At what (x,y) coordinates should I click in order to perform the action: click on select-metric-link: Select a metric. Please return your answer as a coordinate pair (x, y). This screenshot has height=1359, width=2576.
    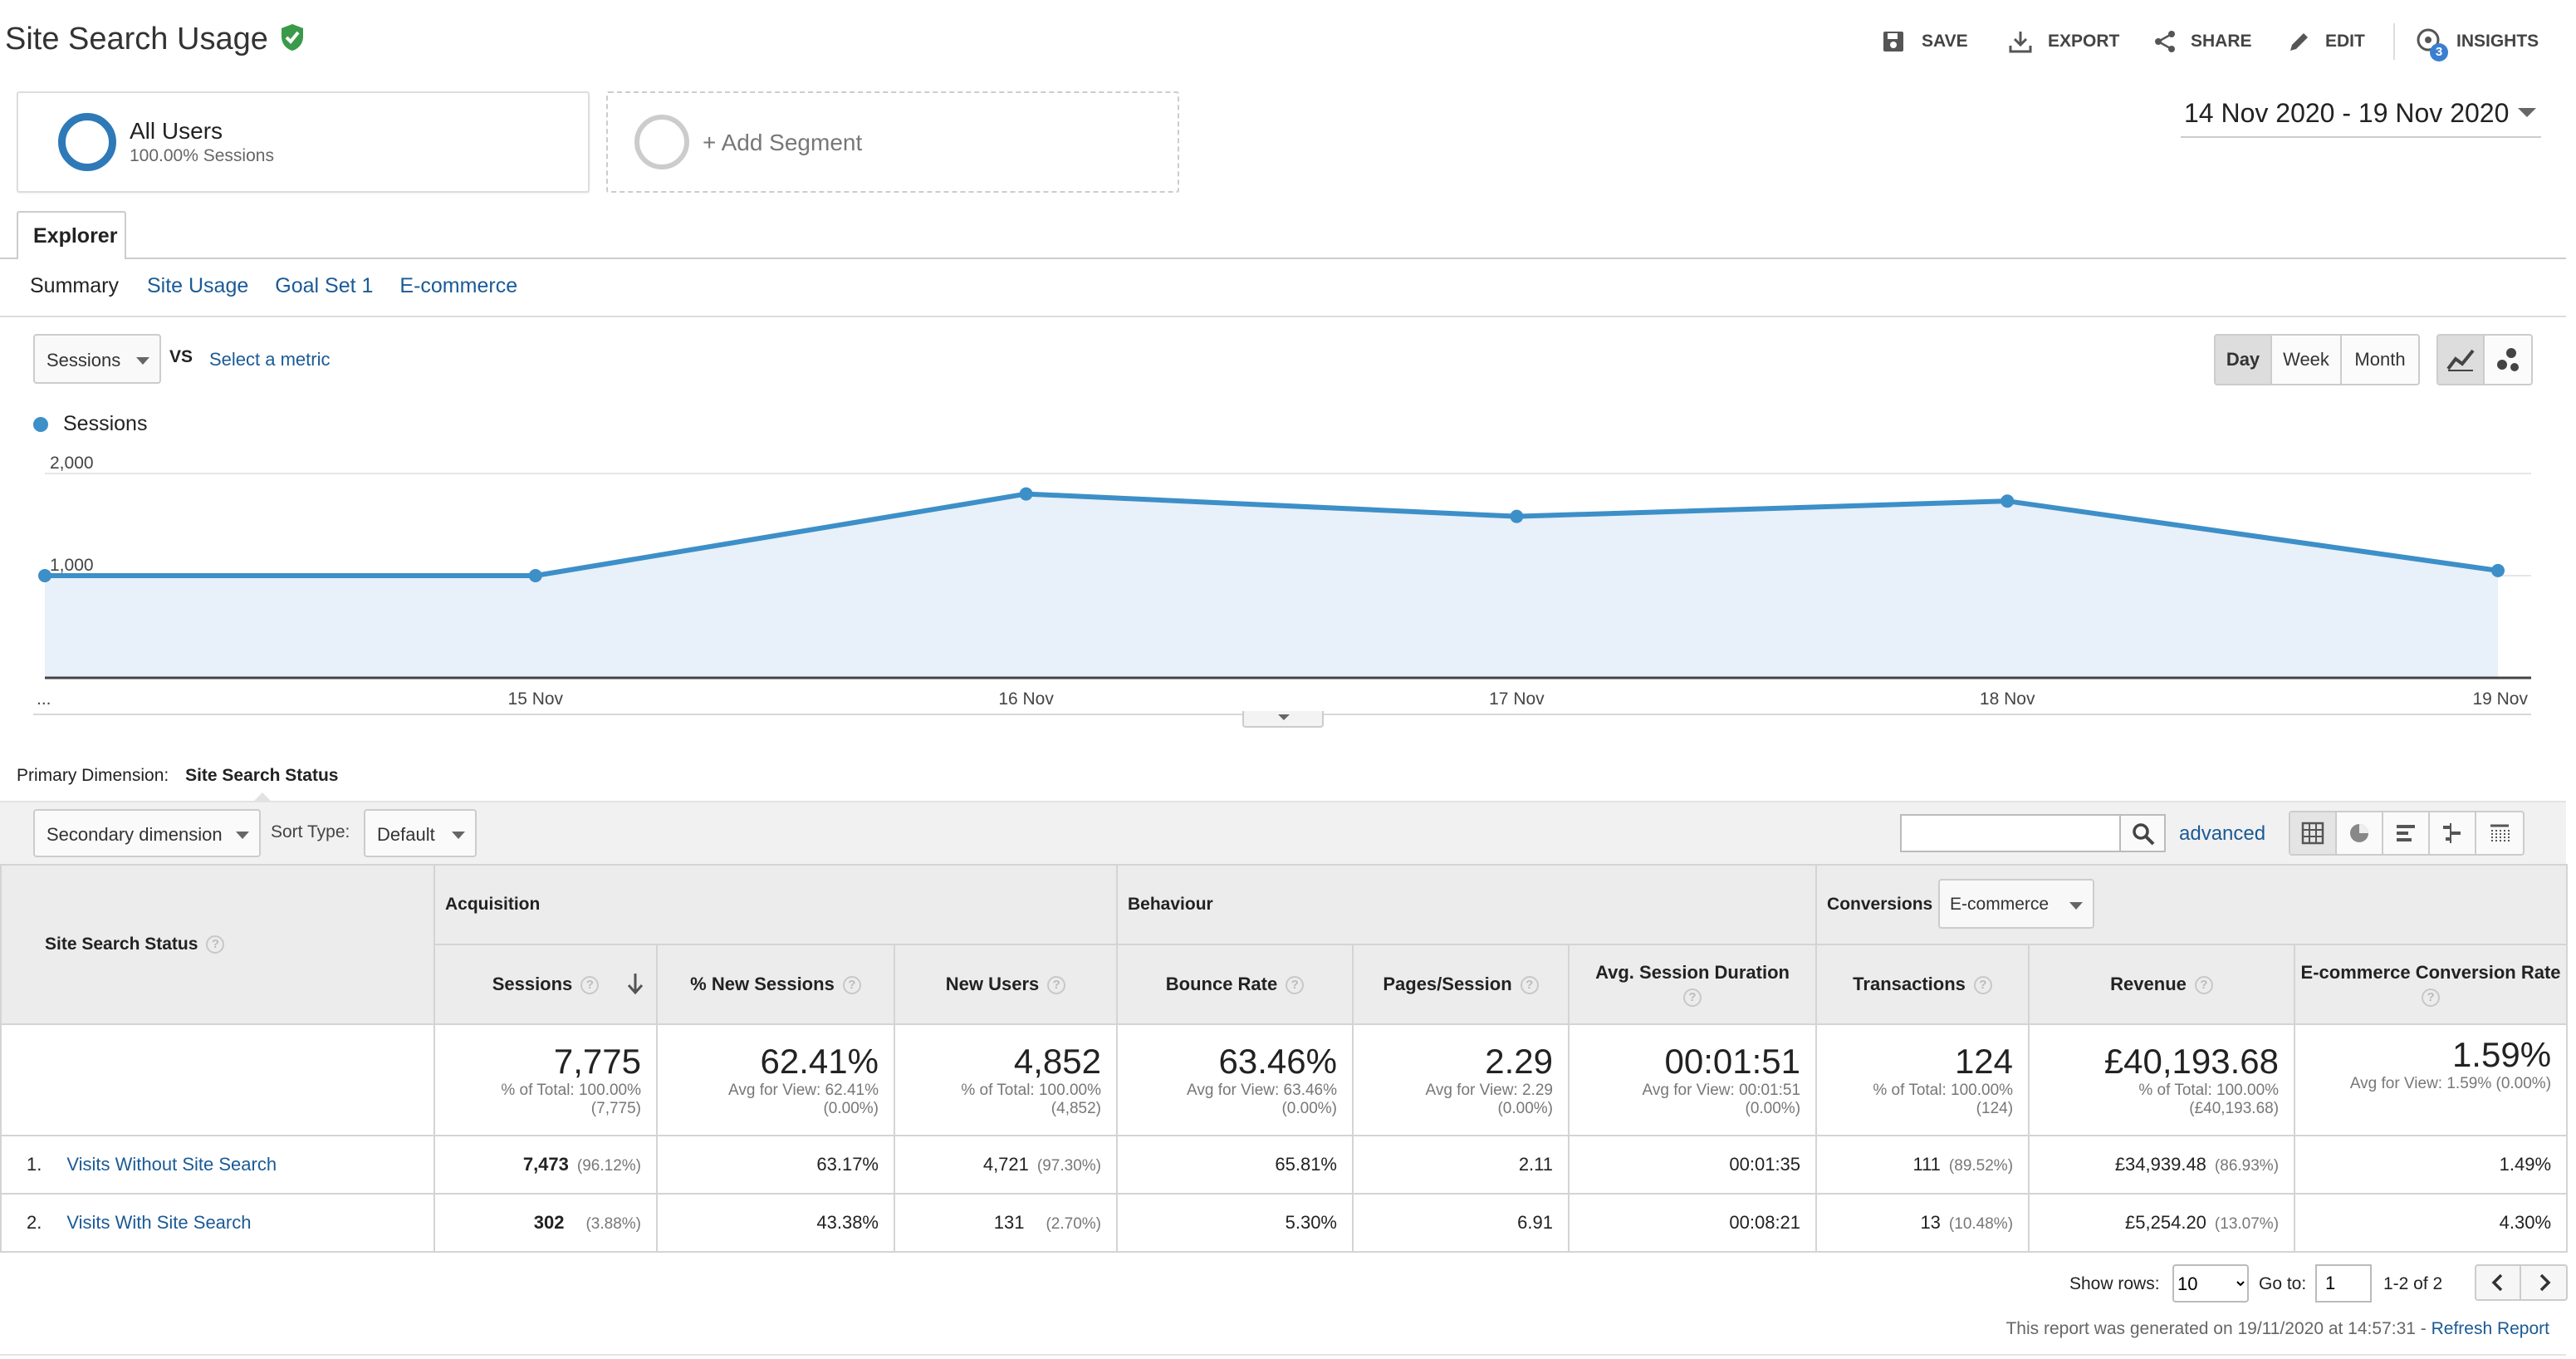
    Looking at the image, I should click on (270, 359).